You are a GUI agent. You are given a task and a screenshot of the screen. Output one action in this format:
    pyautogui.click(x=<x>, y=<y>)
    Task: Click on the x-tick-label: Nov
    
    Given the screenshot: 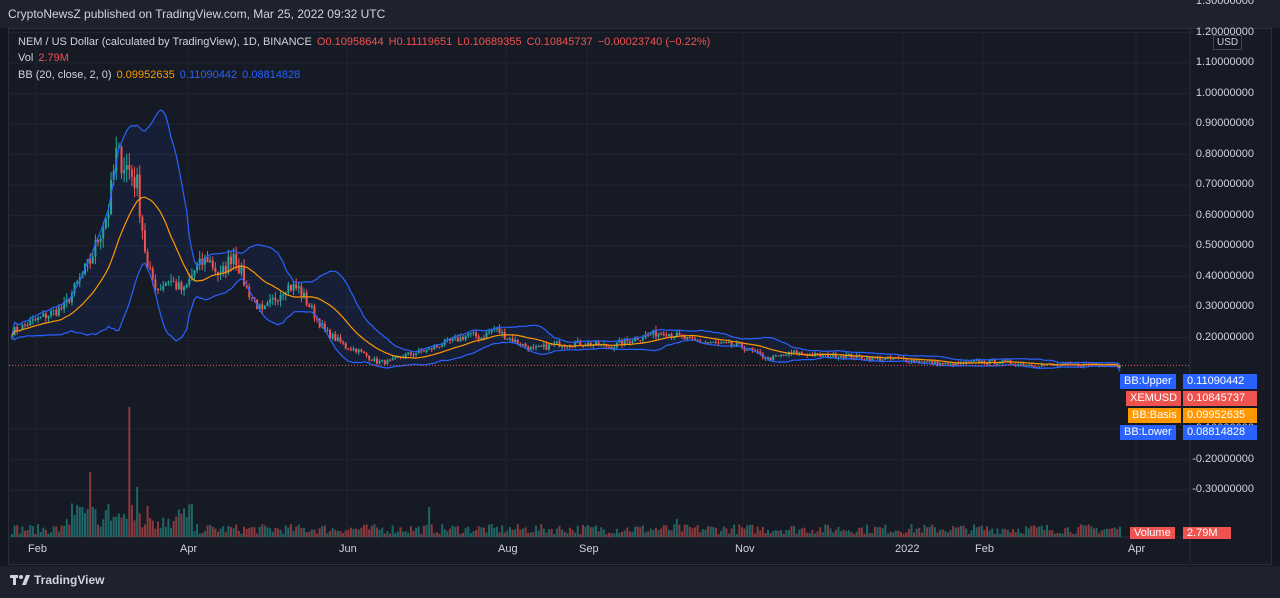 What is the action you would take?
    pyautogui.click(x=745, y=549)
    